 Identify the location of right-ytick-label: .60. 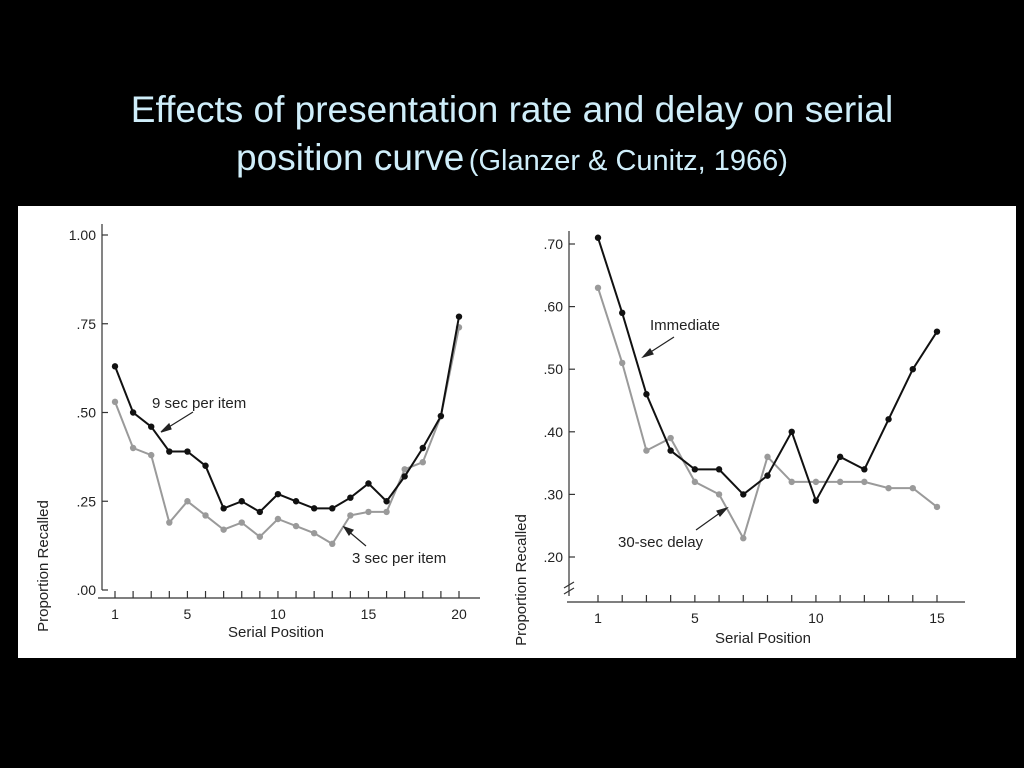
(554, 307).